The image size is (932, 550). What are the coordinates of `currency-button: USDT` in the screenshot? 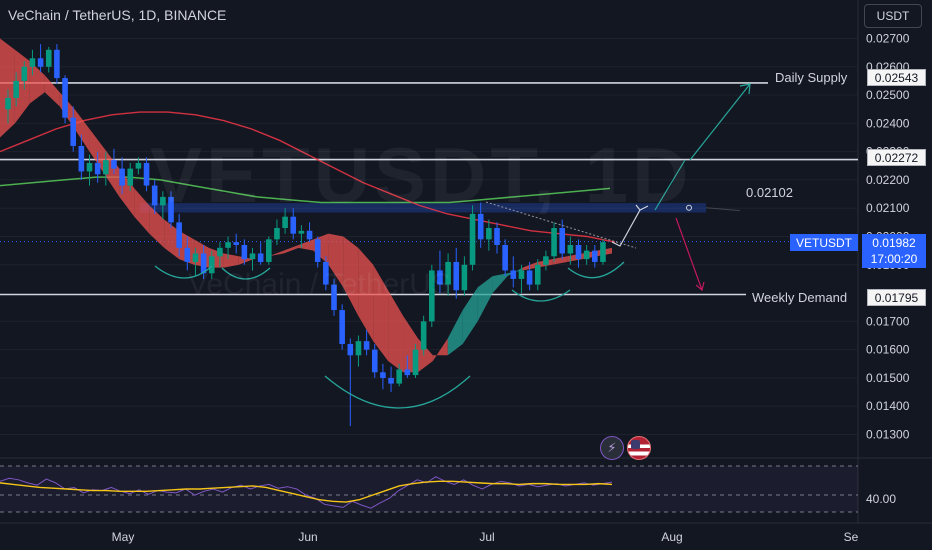 It's located at (893, 16).